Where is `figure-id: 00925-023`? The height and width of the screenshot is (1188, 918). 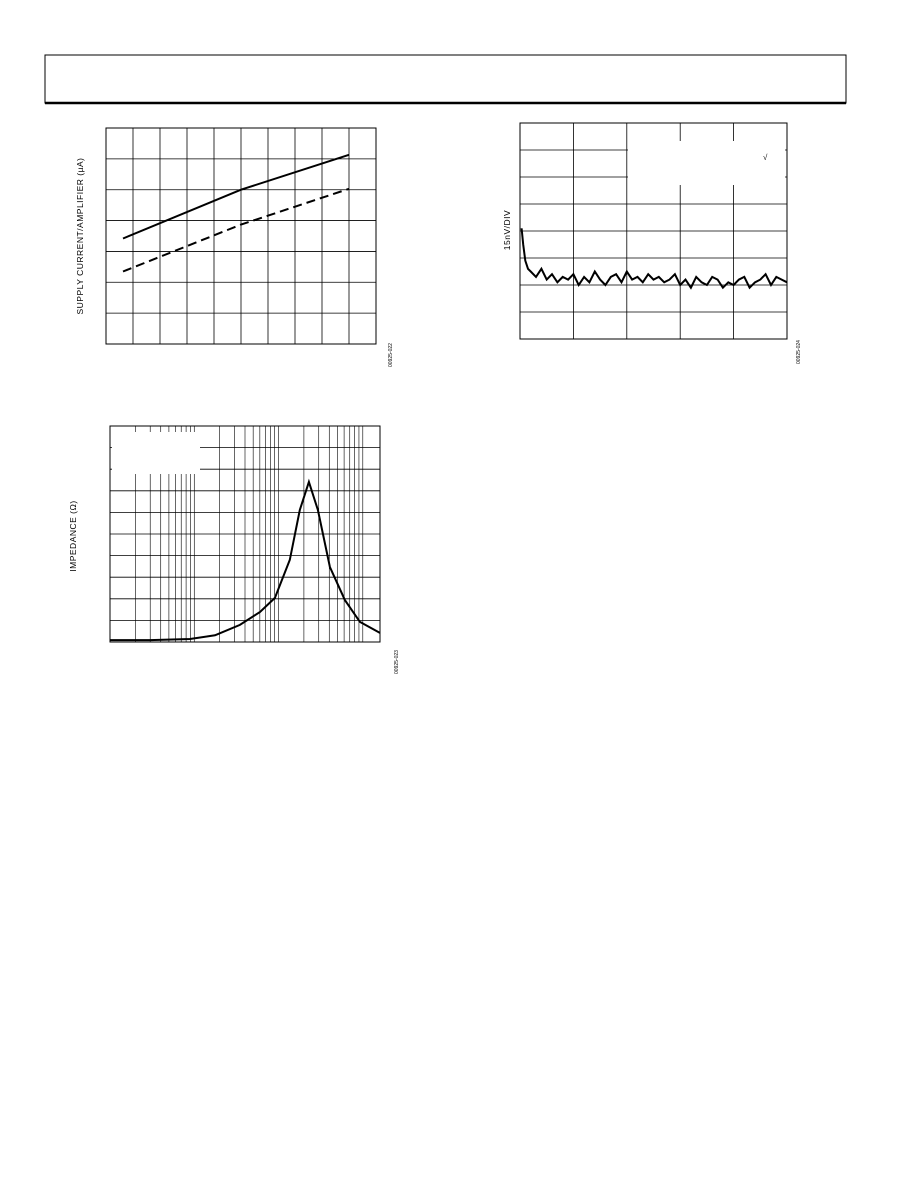
figure-id: 00925-023 is located at coordinates (397, 662).